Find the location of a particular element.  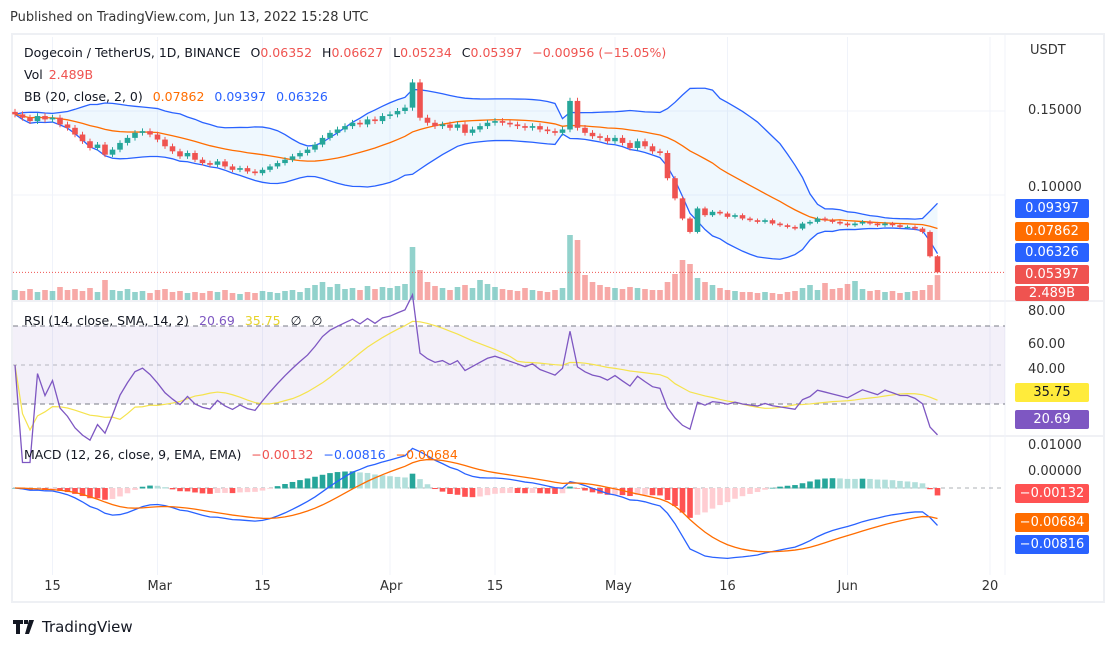

x-tick-label: 16 is located at coordinates (727, 586).